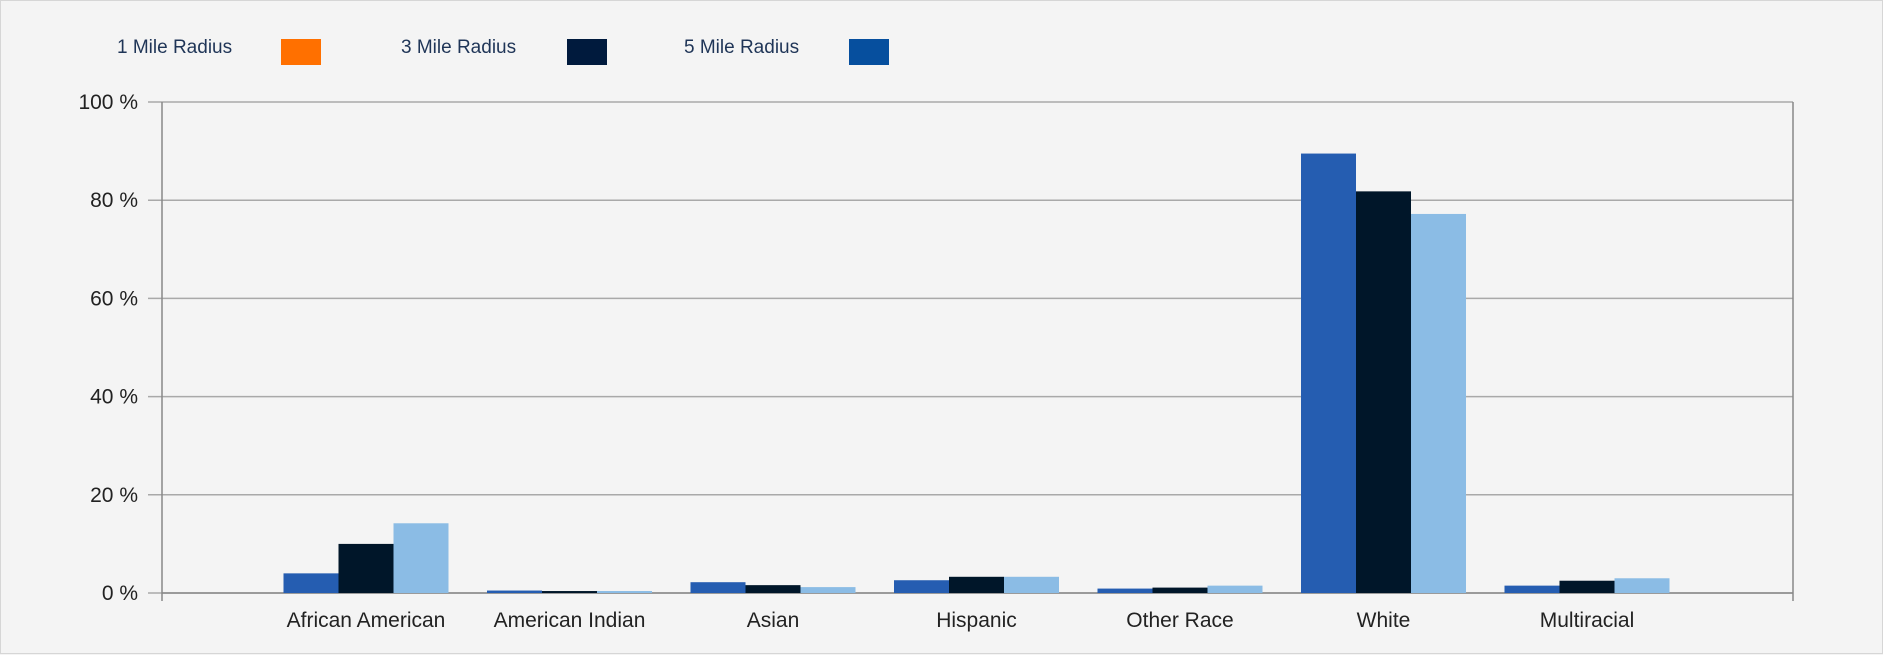 This screenshot has width=1883, height=655. What do you see at coordinates (301, 52) in the screenshot?
I see `legend-swatch-1-mile` at bounding box center [301, 52].